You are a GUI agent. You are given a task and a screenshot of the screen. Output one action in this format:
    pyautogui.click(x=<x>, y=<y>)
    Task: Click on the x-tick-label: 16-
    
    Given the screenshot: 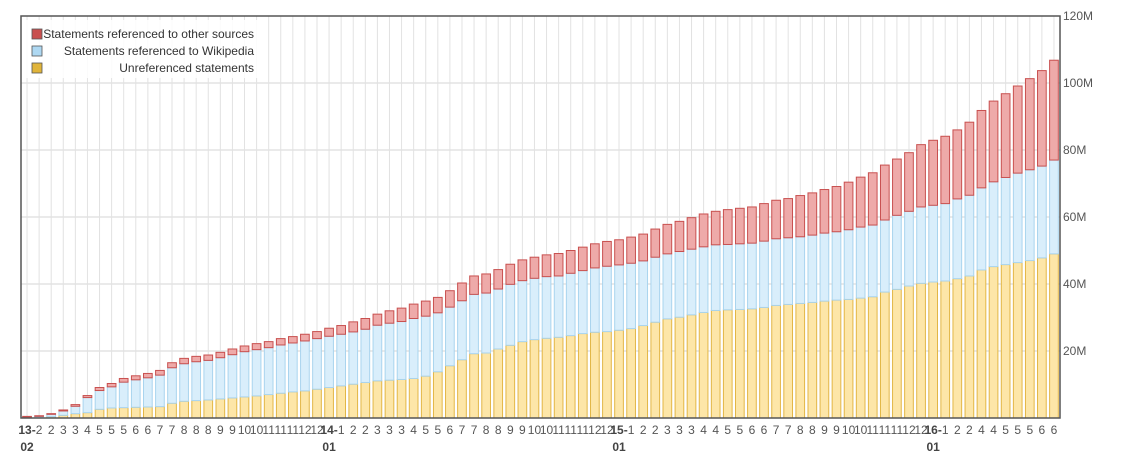 What is the action you would take?
    pyautogui.click(x=932, y=430)
    